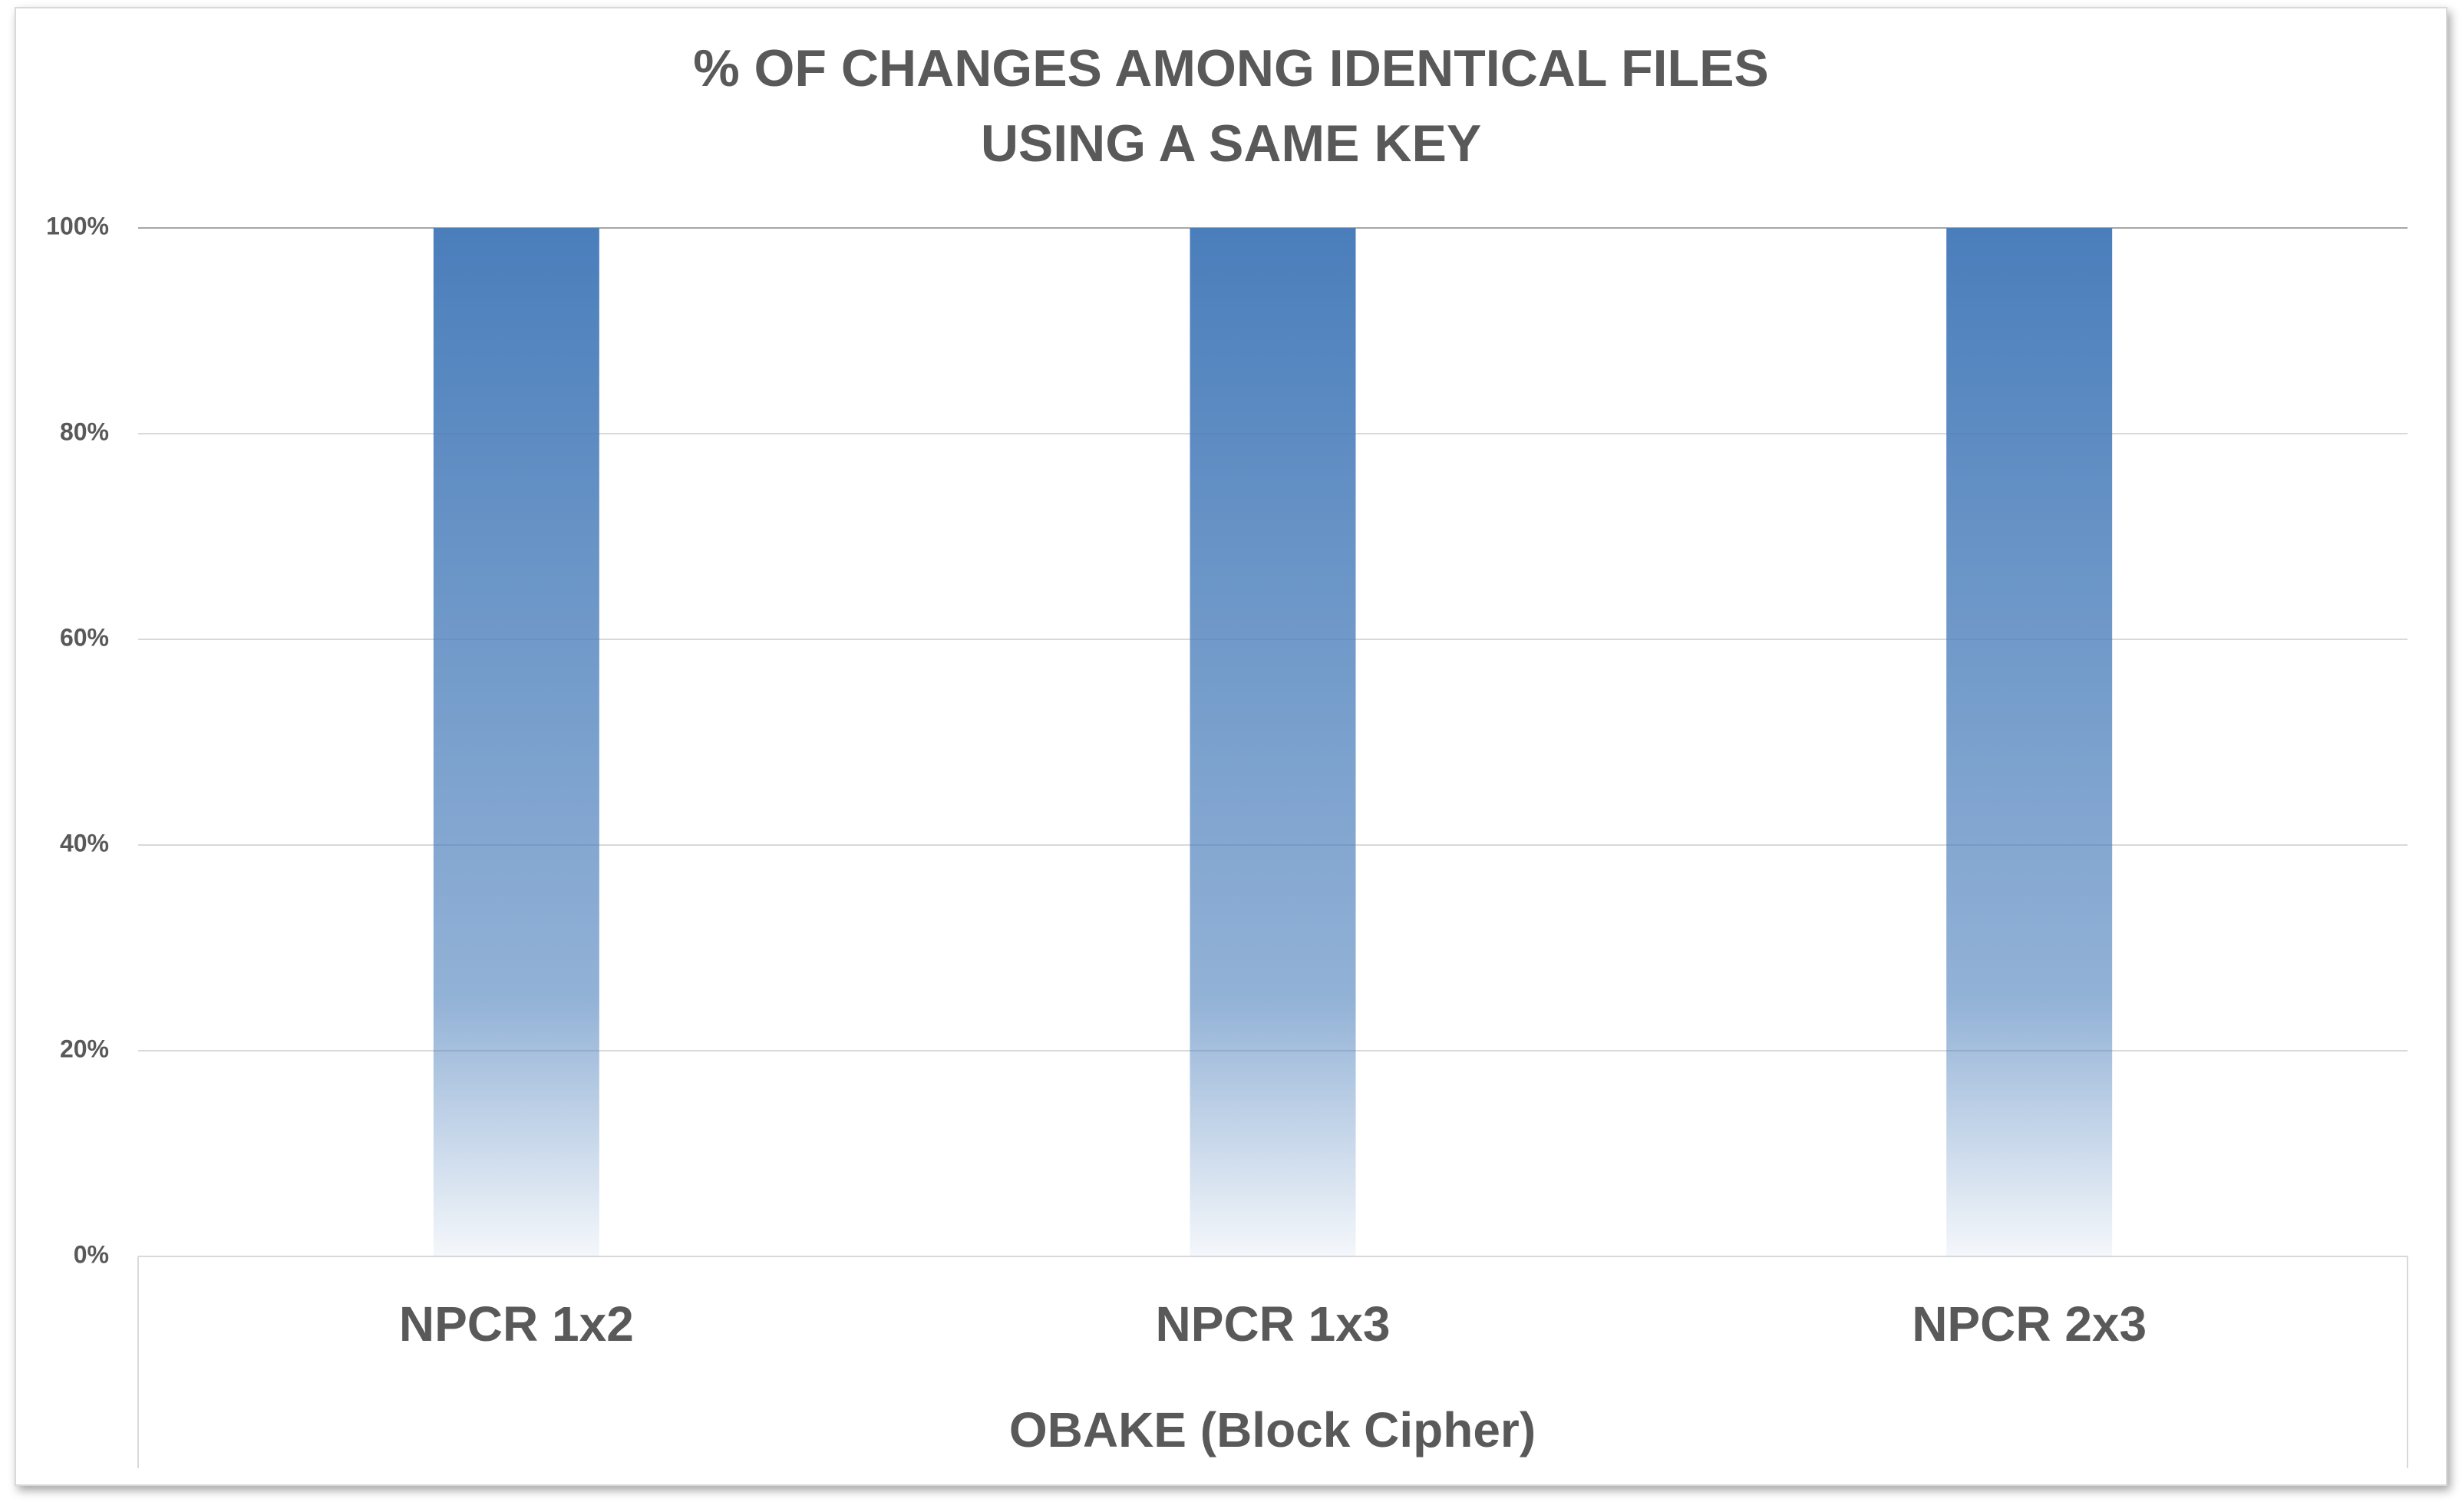  What do you see at coordinates (1273, 1324) in the screenshot?
I see `x-tick-label: NPCR 1x3` at bounding box center [1273, 1324].